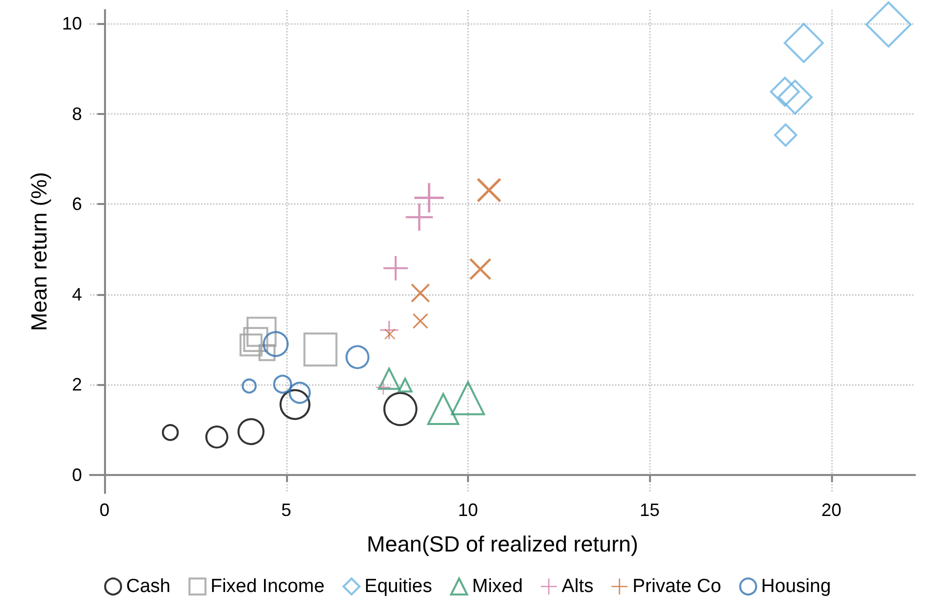  What do you see at coordinates (677, 586) in the screenshot?
I see `legend-label: Private Co` at bounding box center [677, 586].